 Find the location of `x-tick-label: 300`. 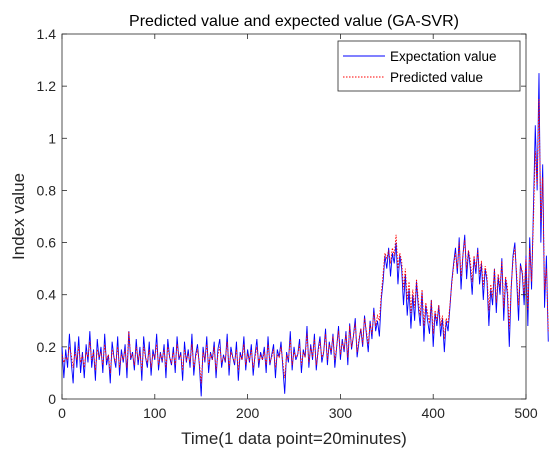

x-tick-label: 300 is located at coordinates (341, 413).